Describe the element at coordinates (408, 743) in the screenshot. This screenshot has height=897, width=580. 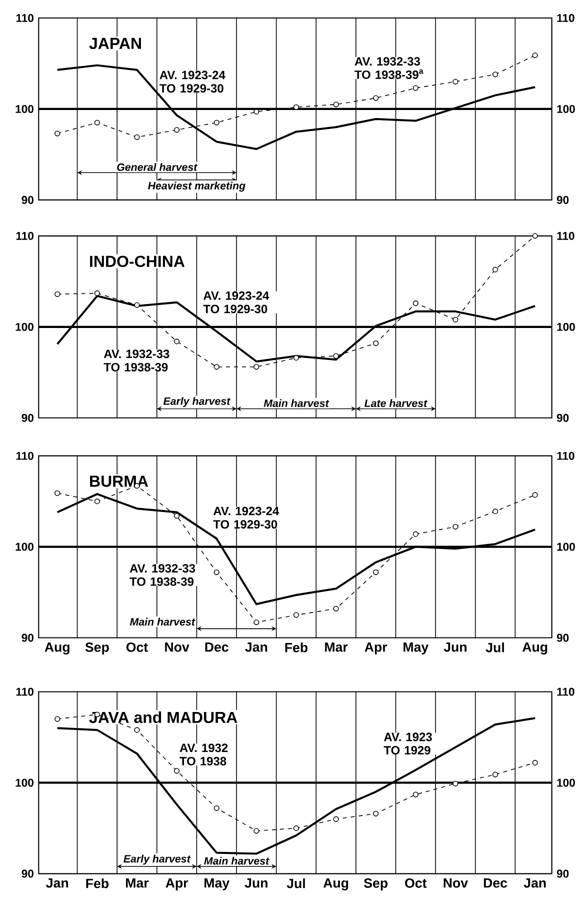
I see `series-label: AV. 1923 TO 1929` at that location.